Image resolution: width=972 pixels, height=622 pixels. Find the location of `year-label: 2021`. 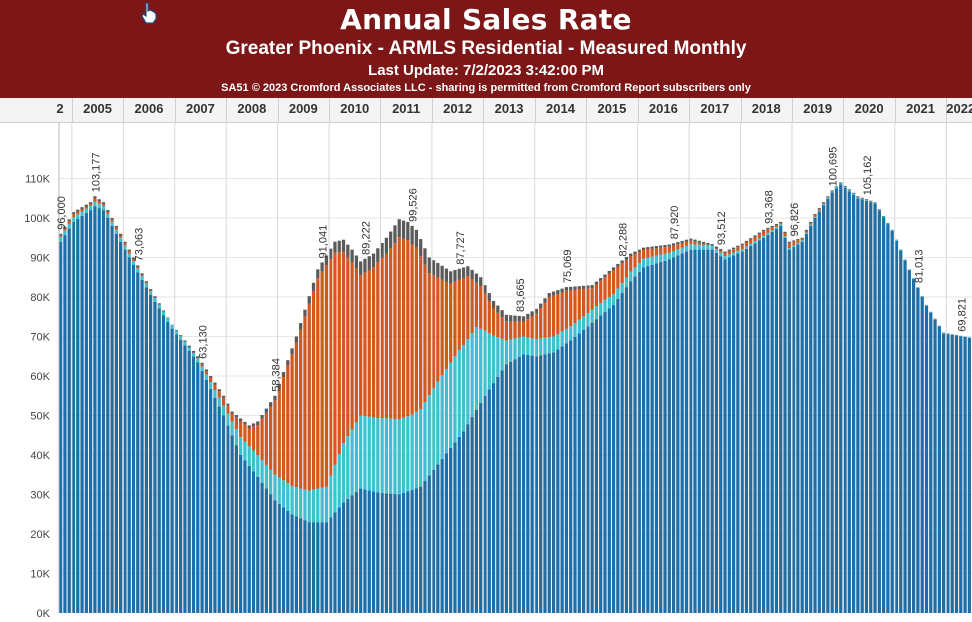

year-label: 2021 is located at coordinates (921, 108).